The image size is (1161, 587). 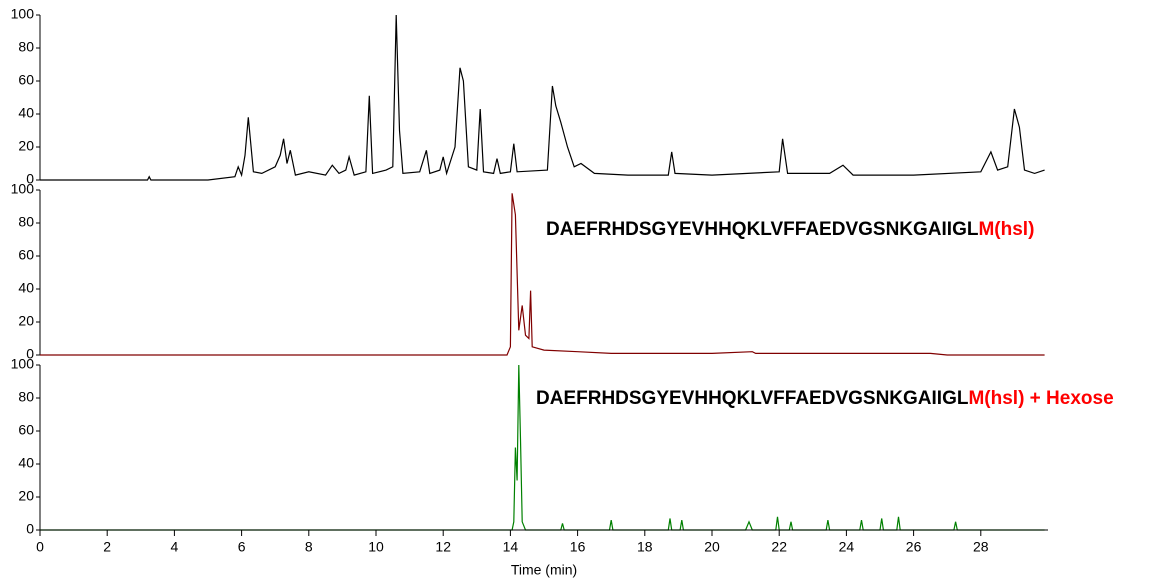 I want to click on x-tick-label: 20, so click(x=712, y=547).